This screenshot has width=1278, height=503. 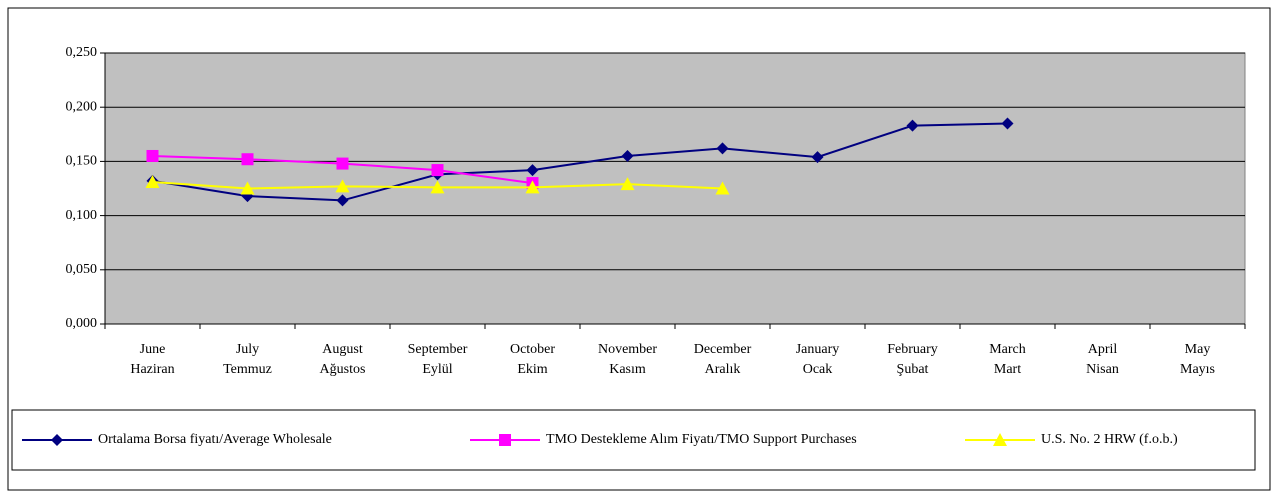 I want to click on series-line, so click(x=580, y=162).